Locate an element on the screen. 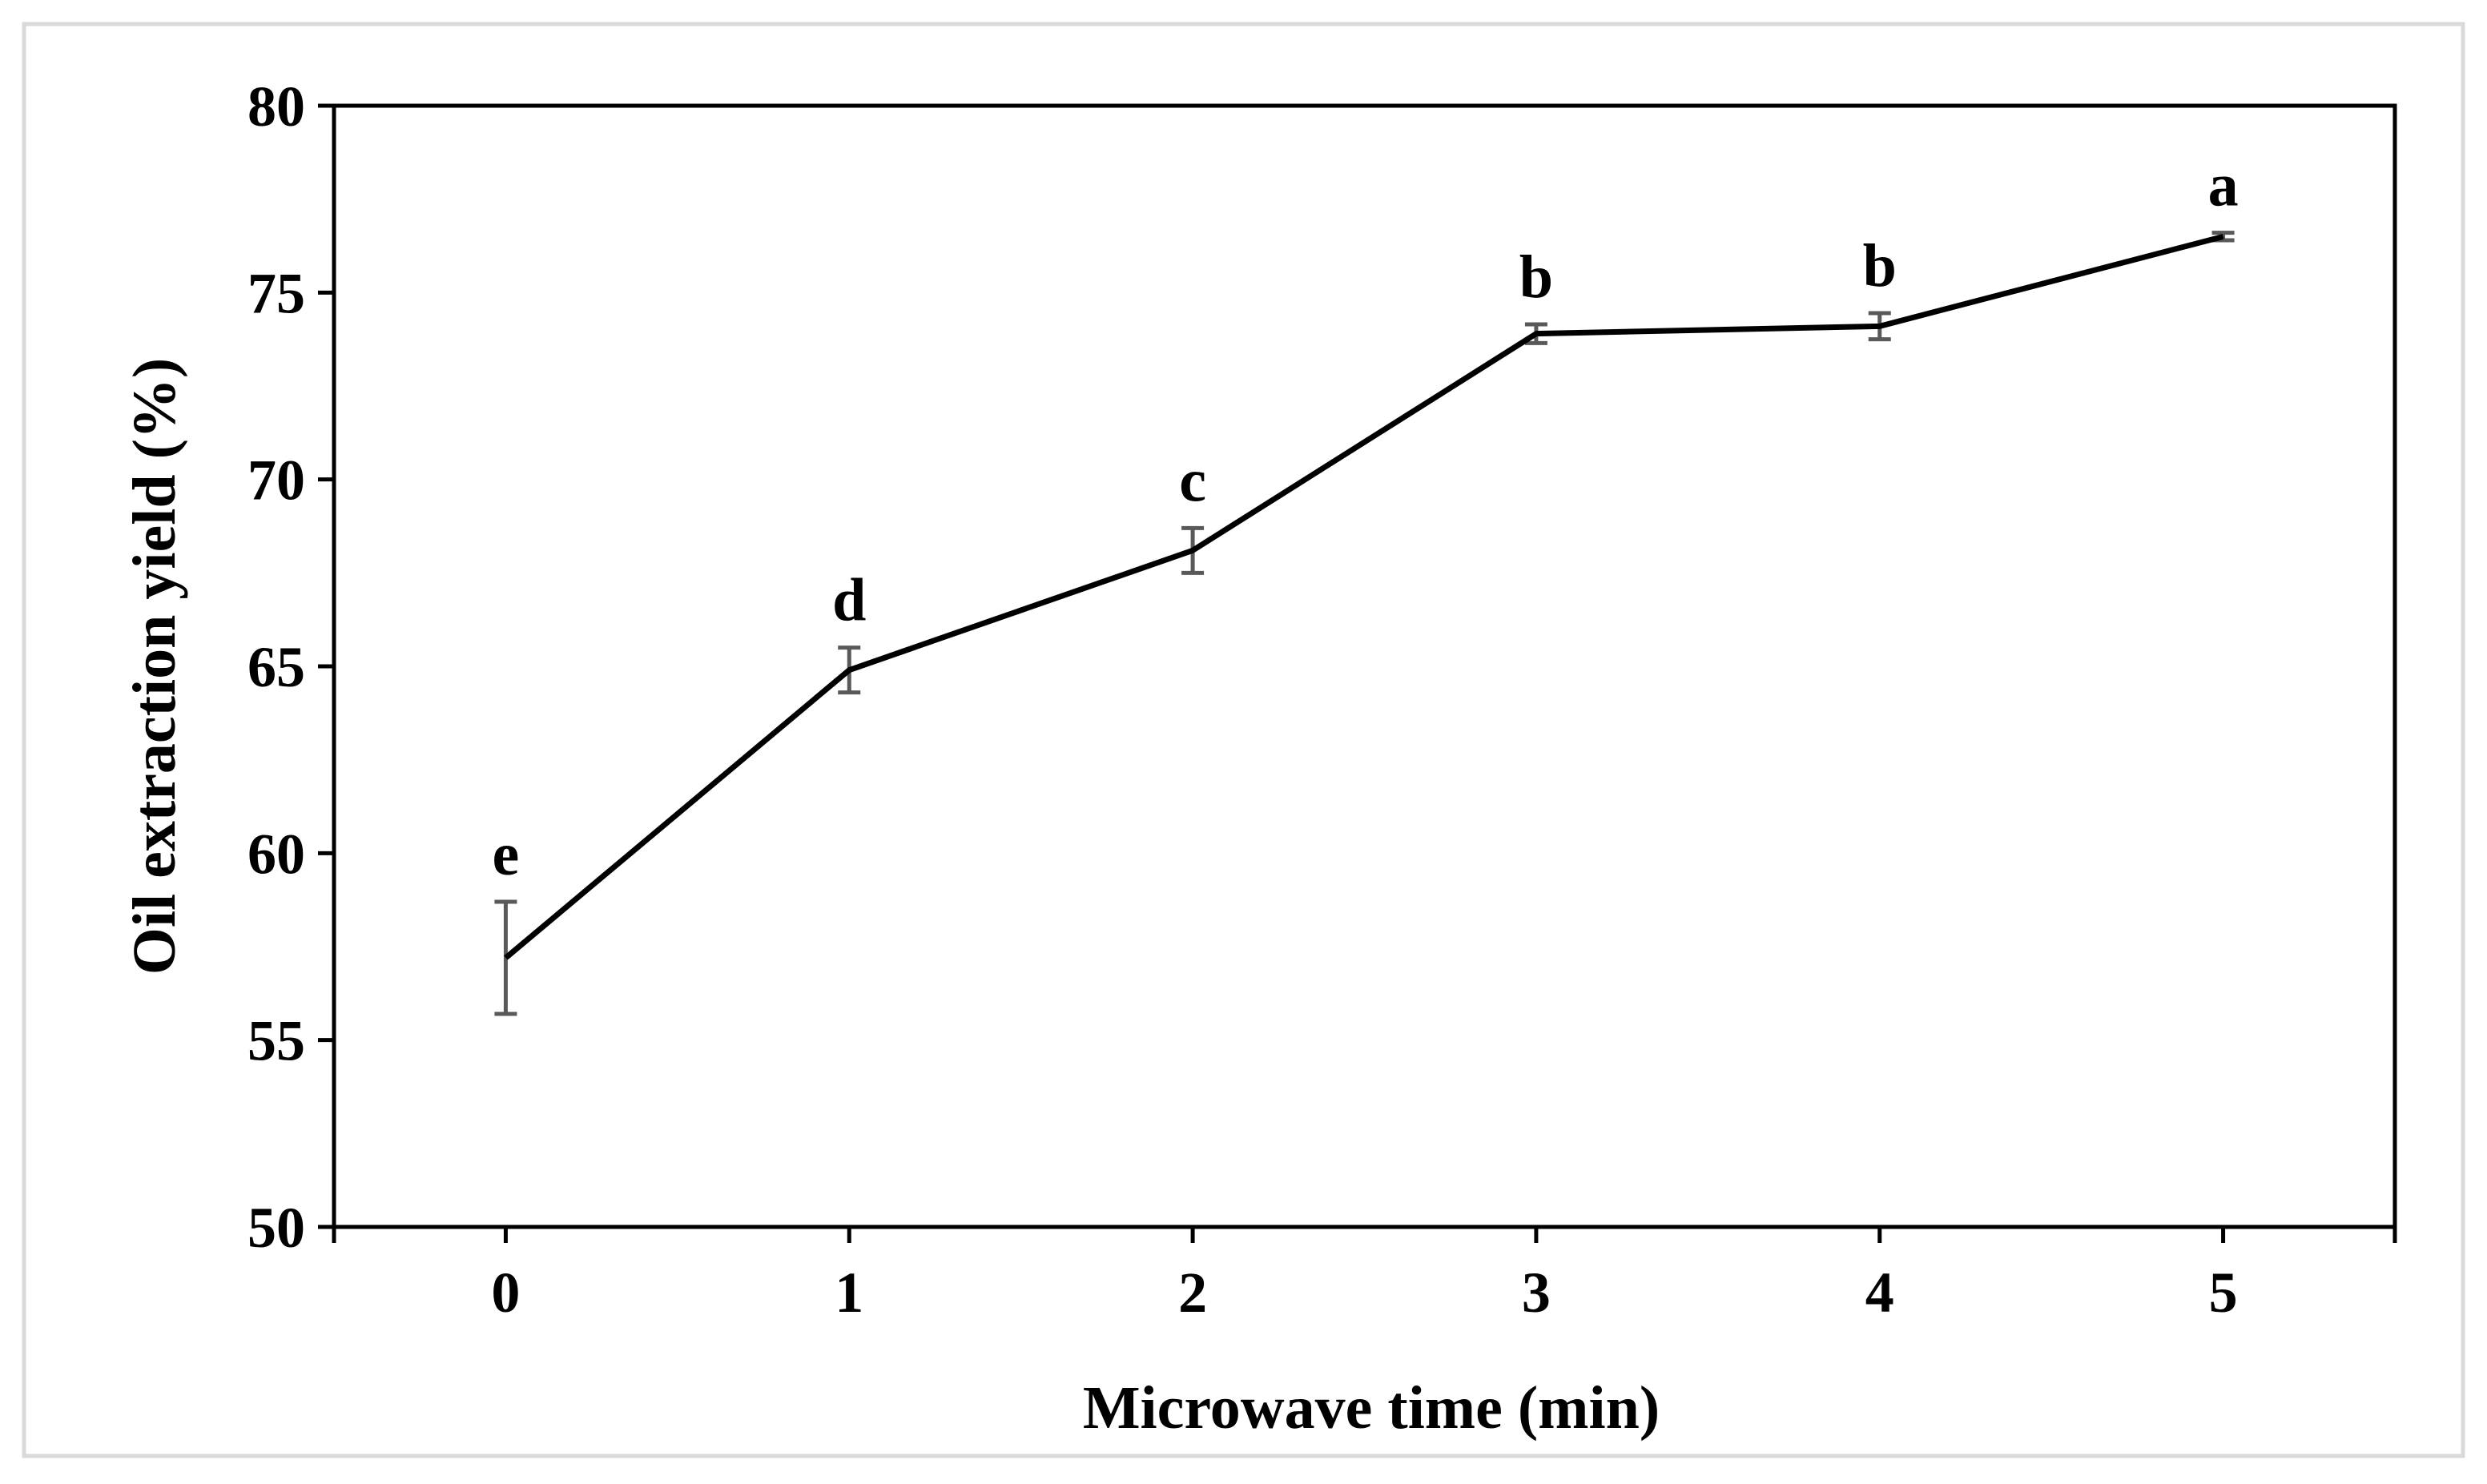  y-axis-title: Oil extraction yield (%) is located at coordinates (154, 666).